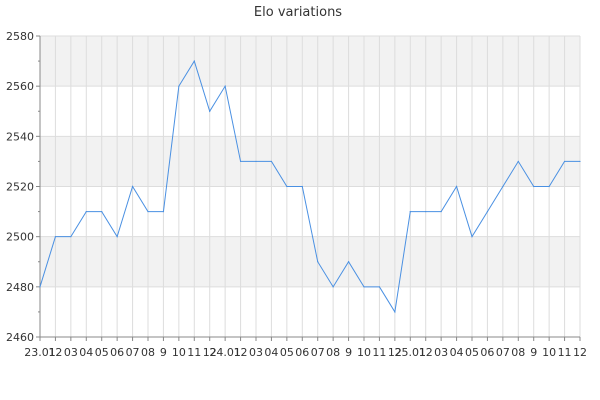 This screenshot has height=400, width=600. What do you see at coordinates (20, 136) in the screenshot?
I see `y-tick-label: 2540` at bounding box center [20, 136].